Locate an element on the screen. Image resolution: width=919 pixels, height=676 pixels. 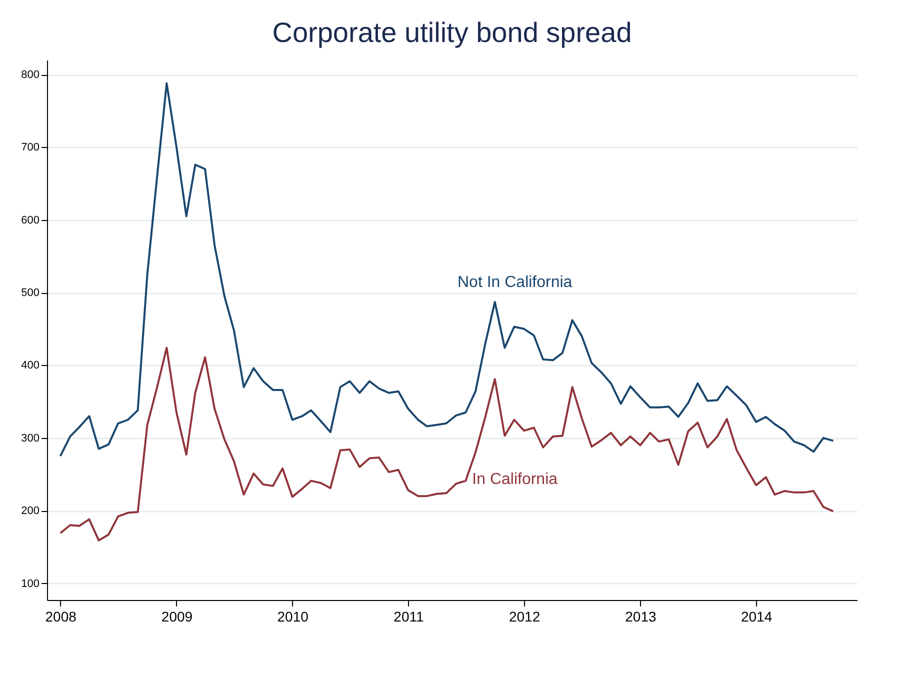
x-tick-label: 2009 is located at coordinates (177, 616).